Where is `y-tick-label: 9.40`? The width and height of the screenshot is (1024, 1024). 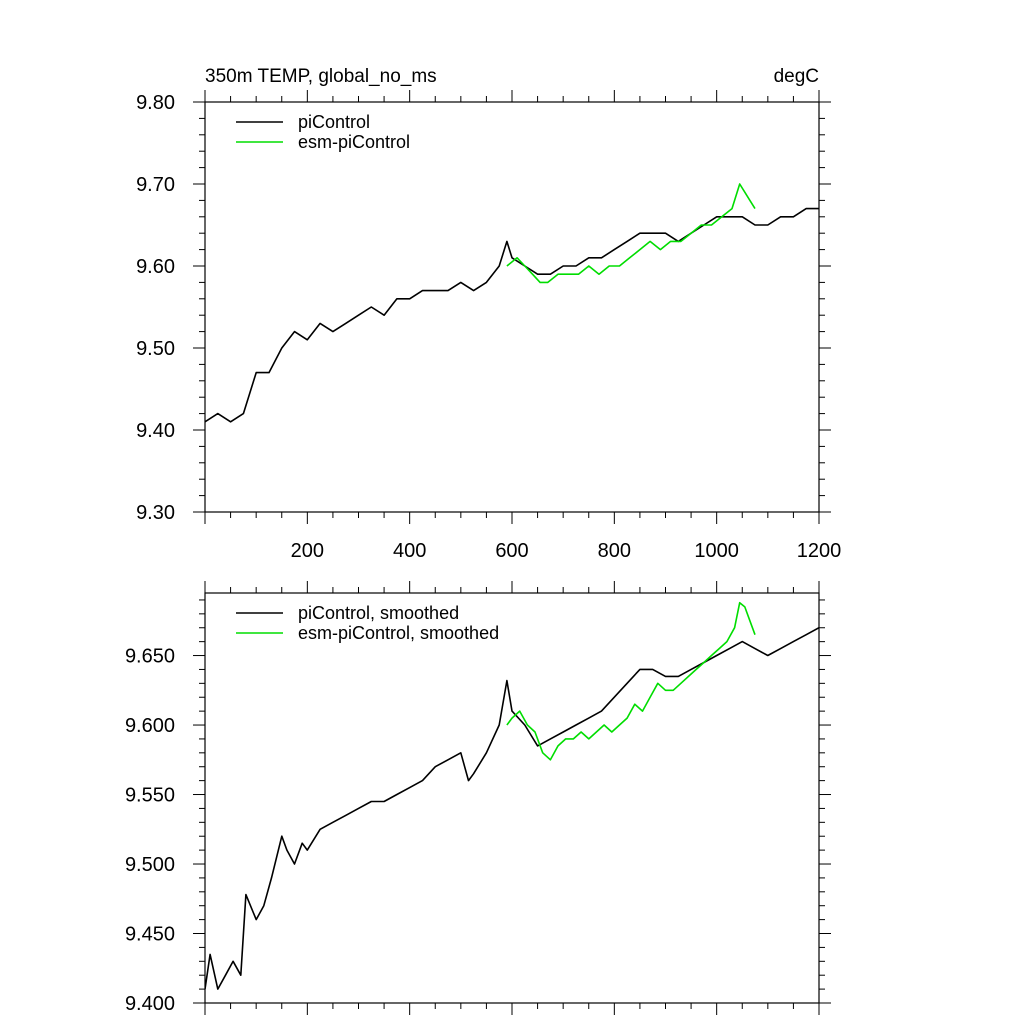
y-tick-label: 9.40 is located at coordinates (155, 431).